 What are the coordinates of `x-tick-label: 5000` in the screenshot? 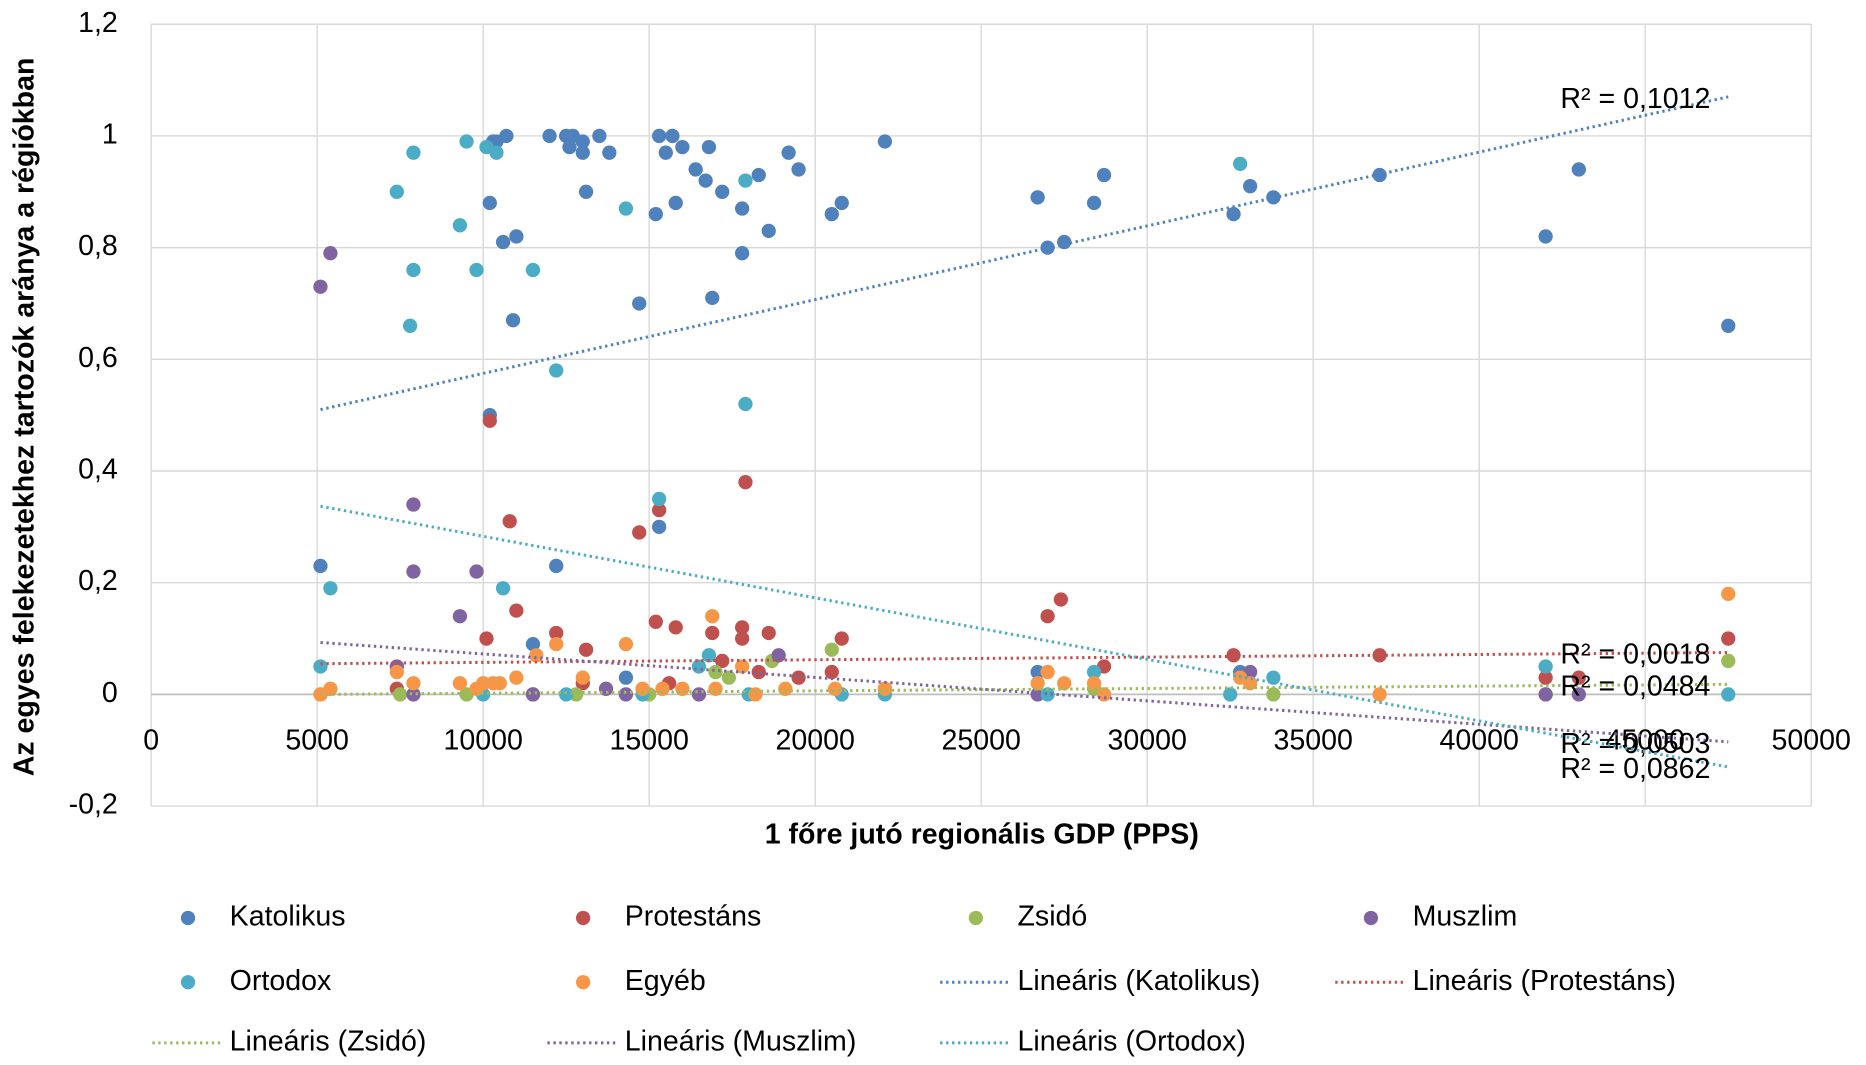 It's located at (317, 741).